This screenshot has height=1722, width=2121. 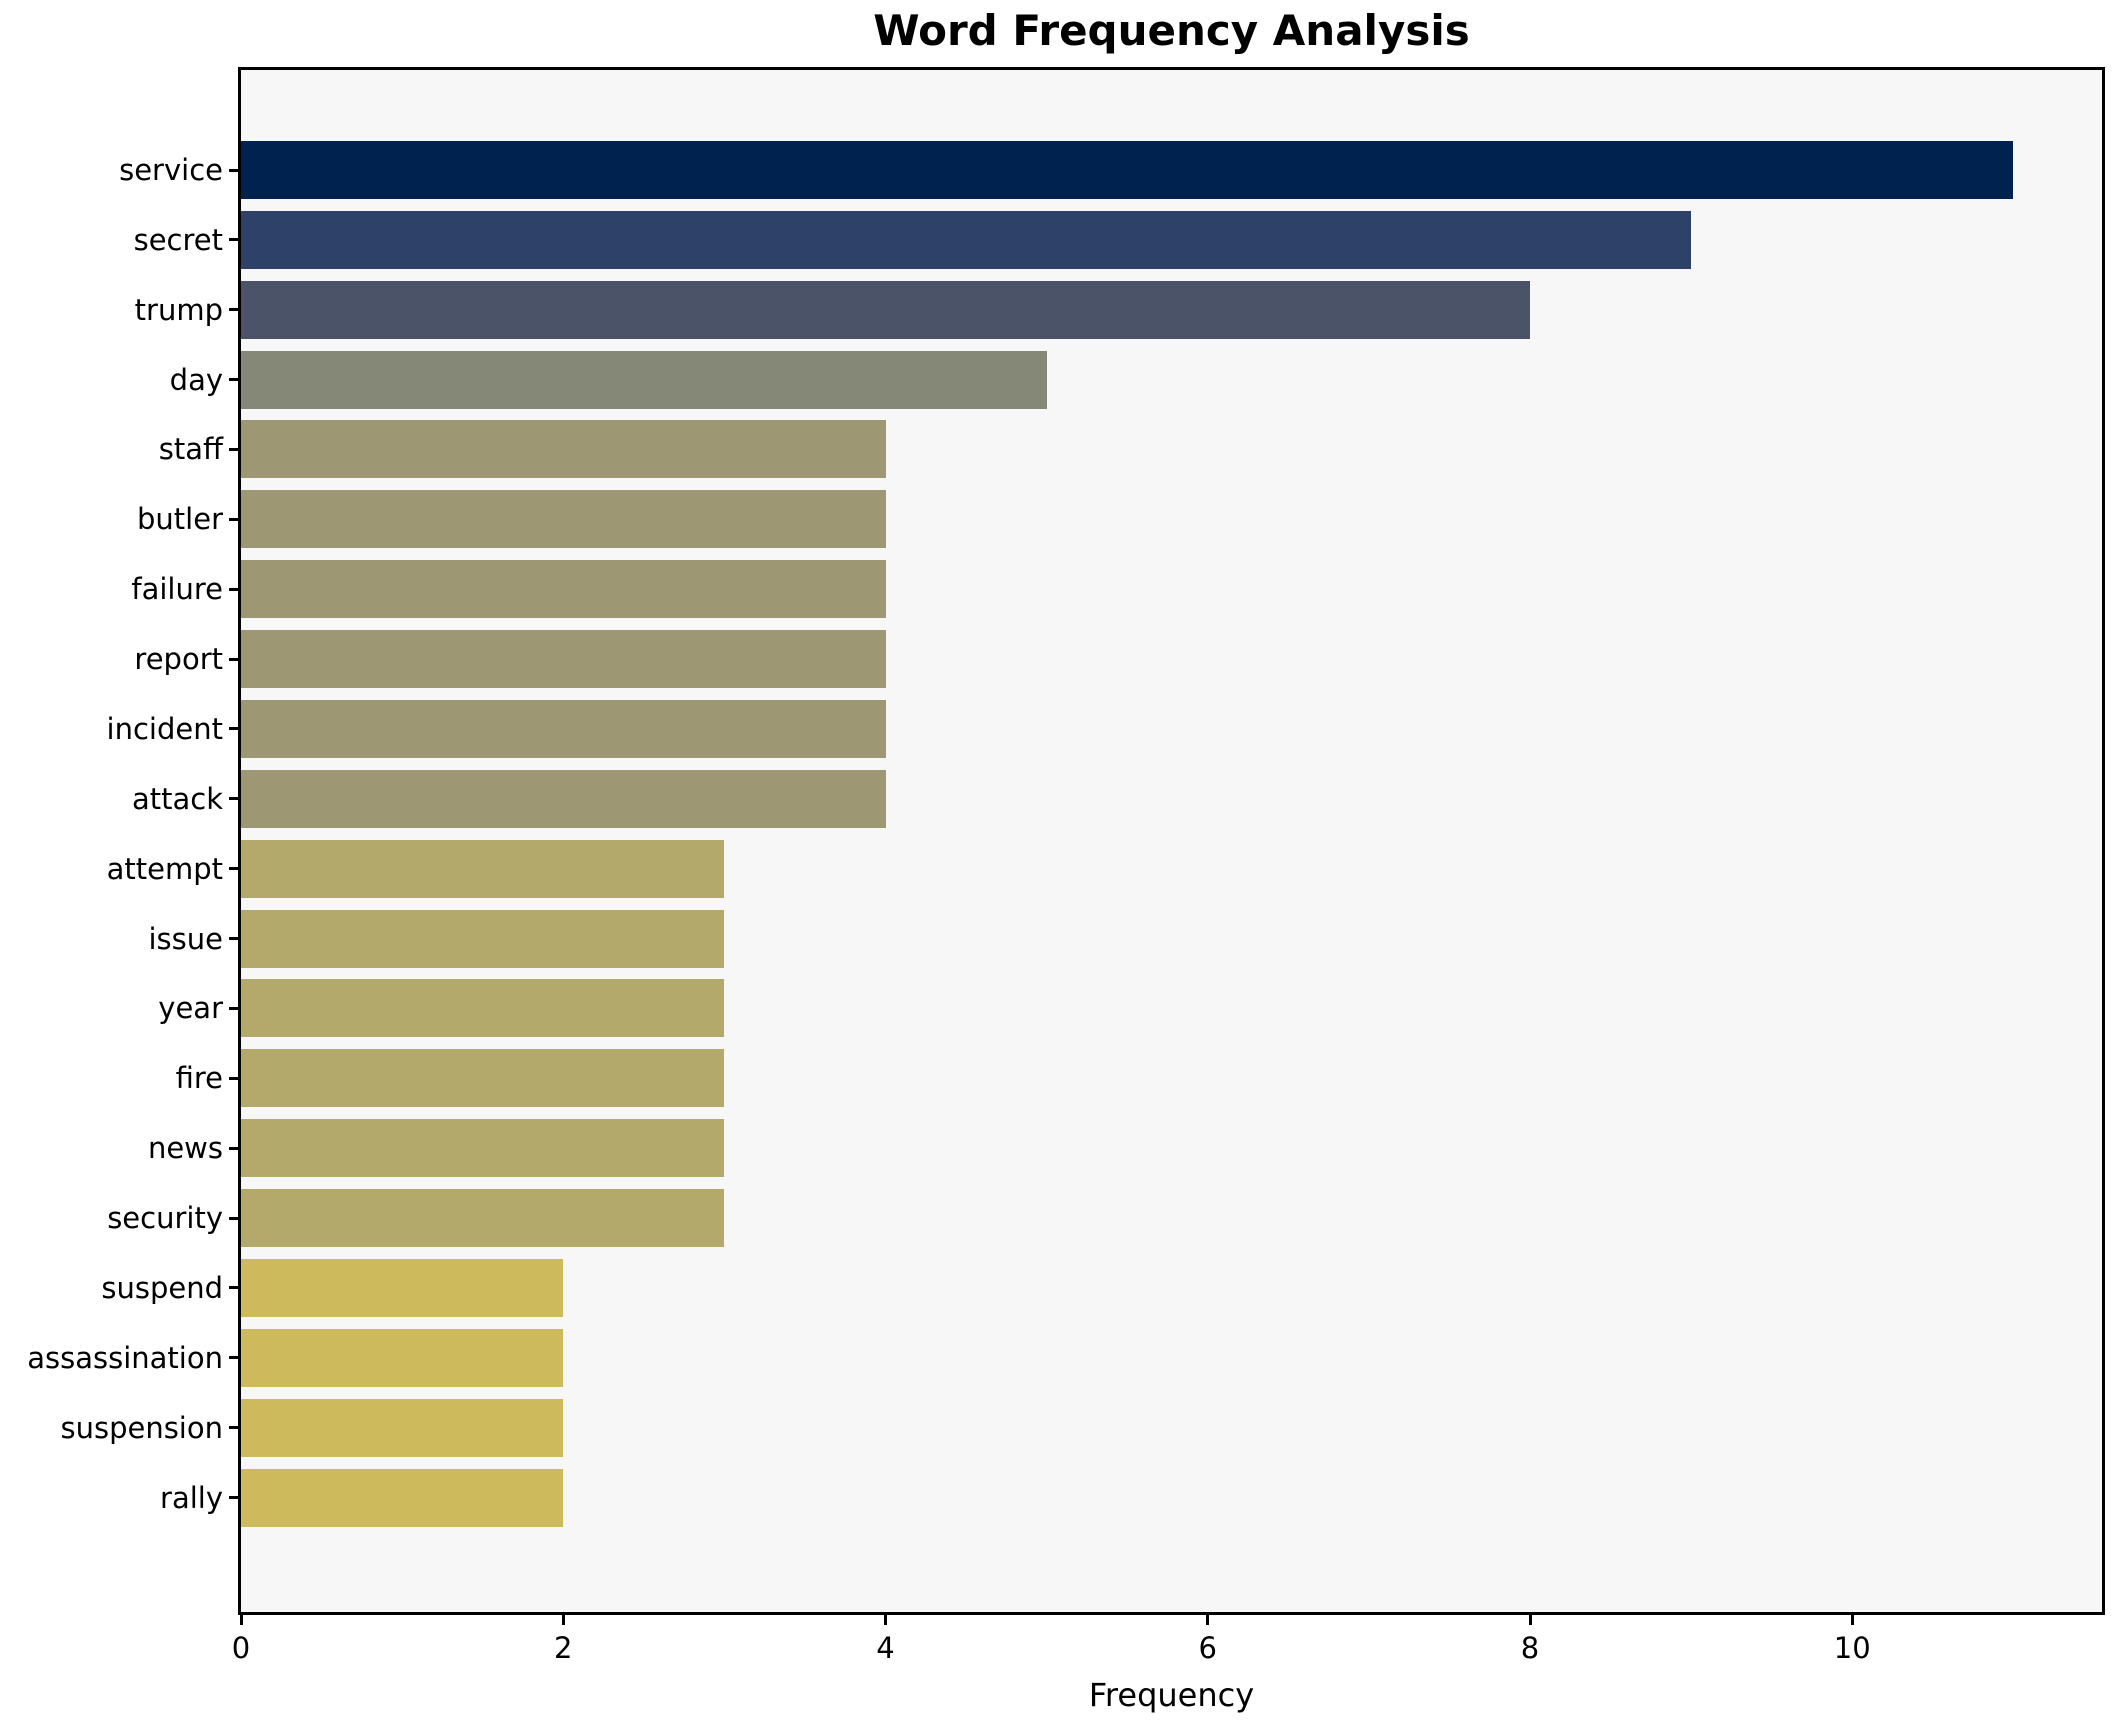 What do you see at coordinates (164, 868) in the screenshot?
I see `y-label-attempt: attempt` at bounding box center [164, 868].